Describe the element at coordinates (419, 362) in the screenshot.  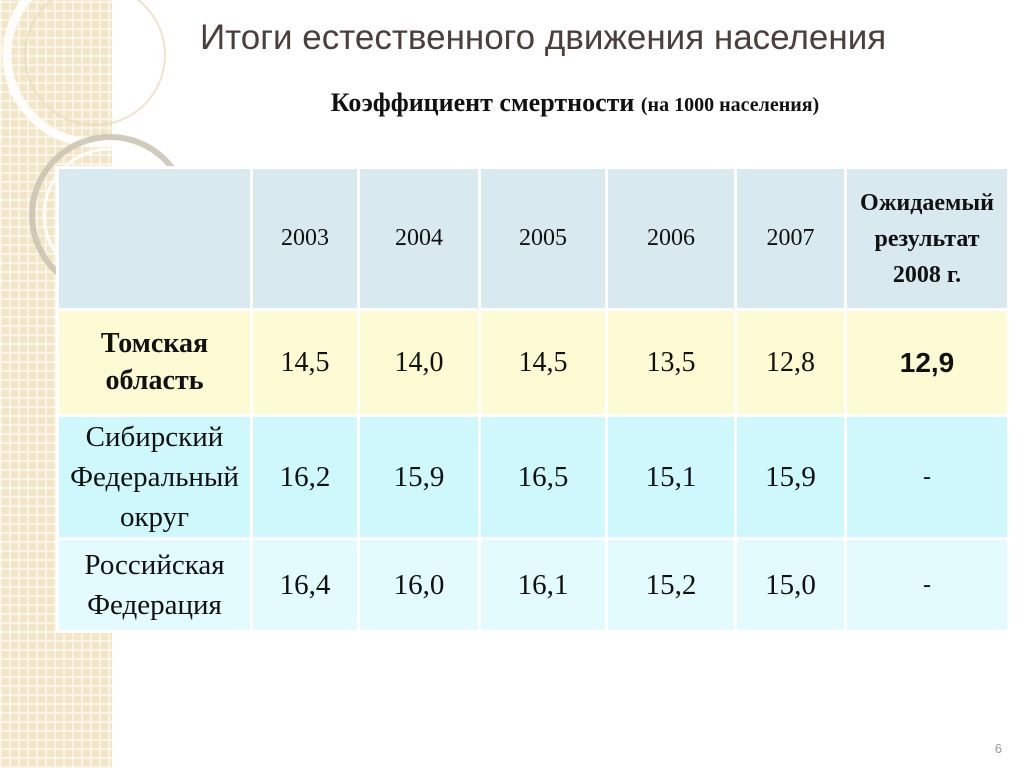
I see `table-cell: 14,0` at that location.